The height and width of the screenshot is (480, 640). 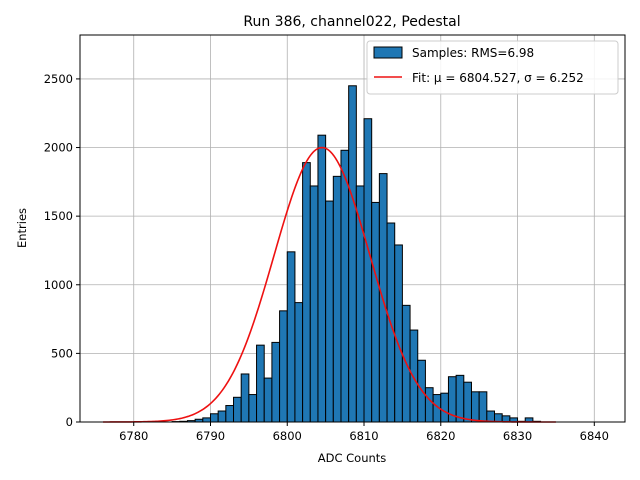 What do you see at coordinates (352, 458) in the screenshot?
I see `x-axis-label: ADC Counts` at bounding box center [352, 458].